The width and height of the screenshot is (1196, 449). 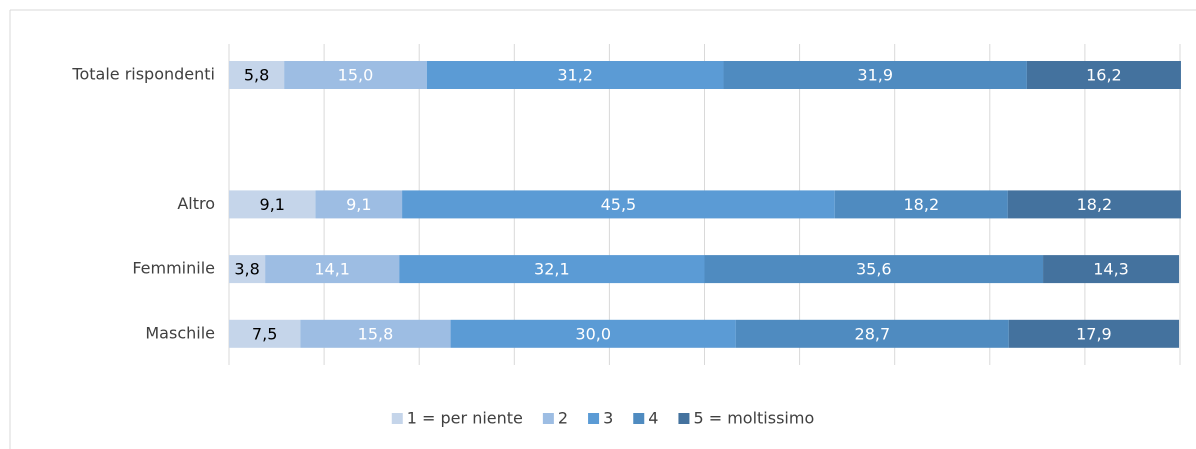 I want to click on value-label: 14,1, so click(x=332, y=269).